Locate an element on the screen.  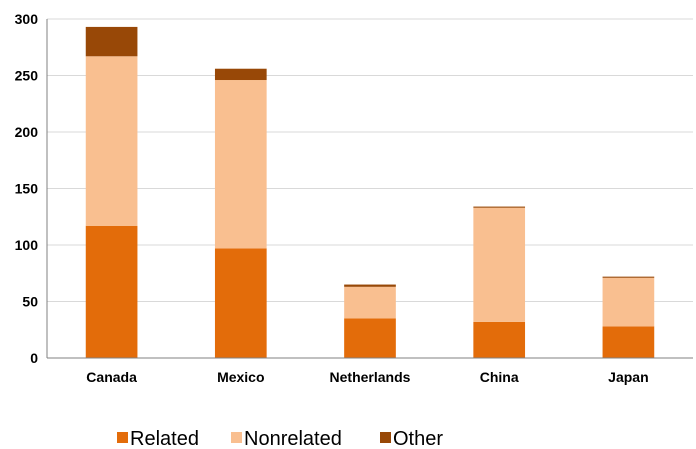
legend: Related Nonrelated Other is located at coordinates (280, 438).